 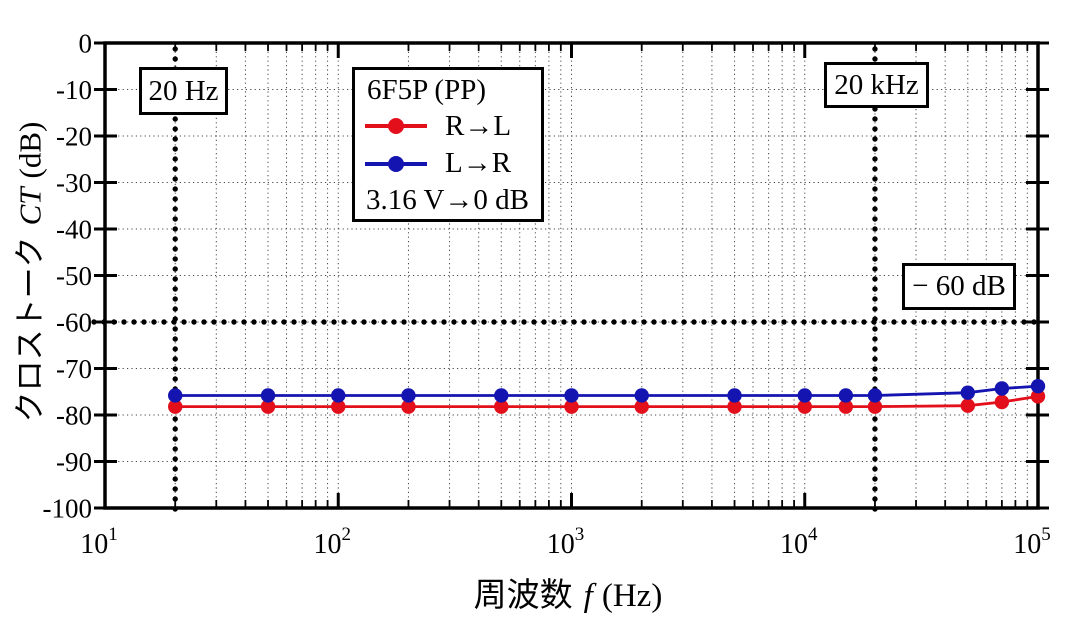 I want to click on series-r-to-l, so click(x=607, y=401).